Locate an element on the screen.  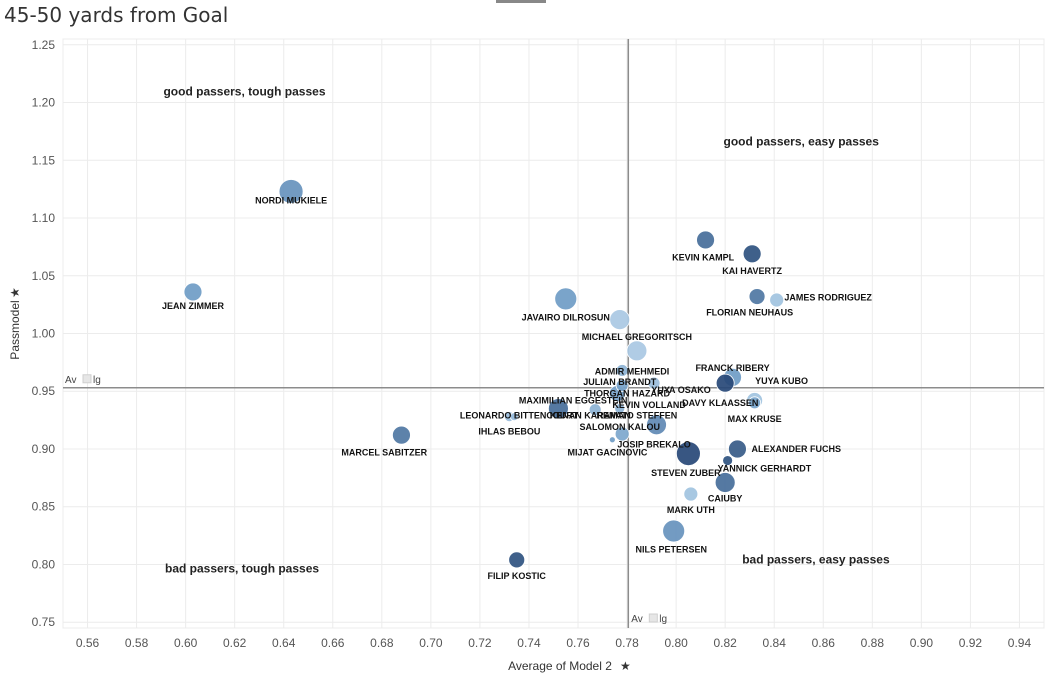
point-label: FILIP KOSTIC is located at coordinates (517, 576).